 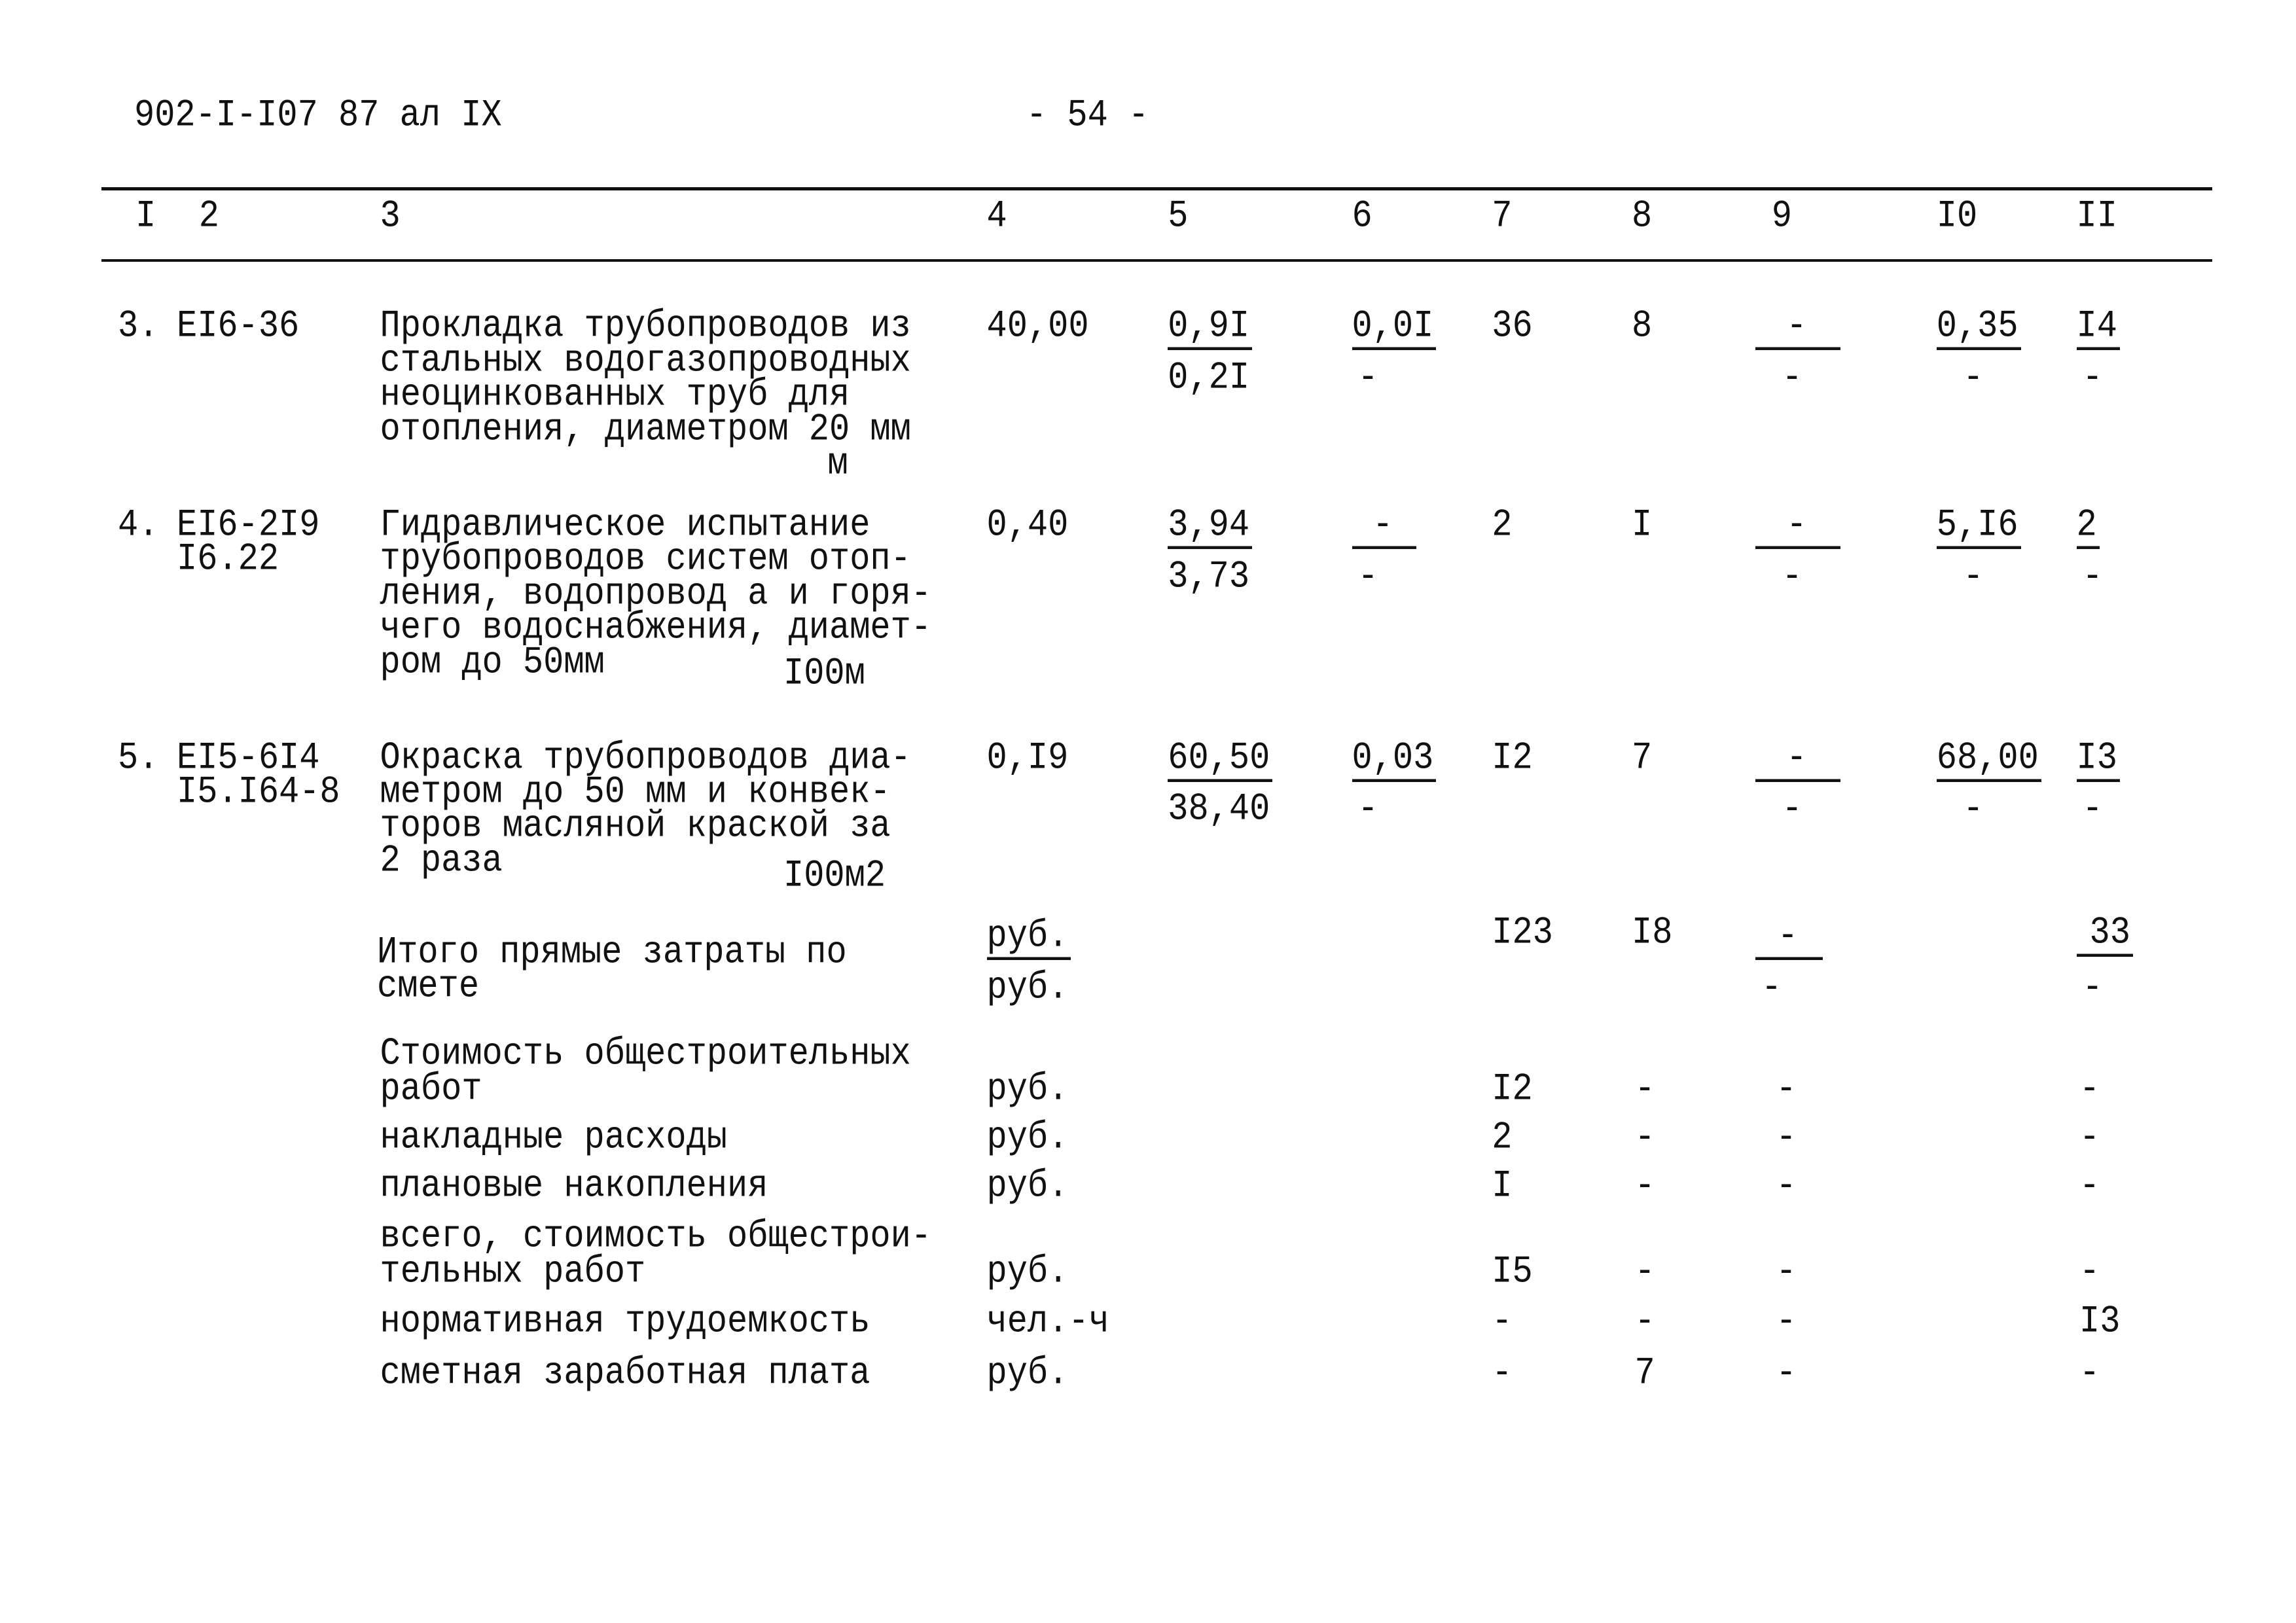 What do you see at coordinates (645, 1054) in the screenshot?
I see `summary-label: Стоимость общестроительных` at bounding box center [645, 1054].